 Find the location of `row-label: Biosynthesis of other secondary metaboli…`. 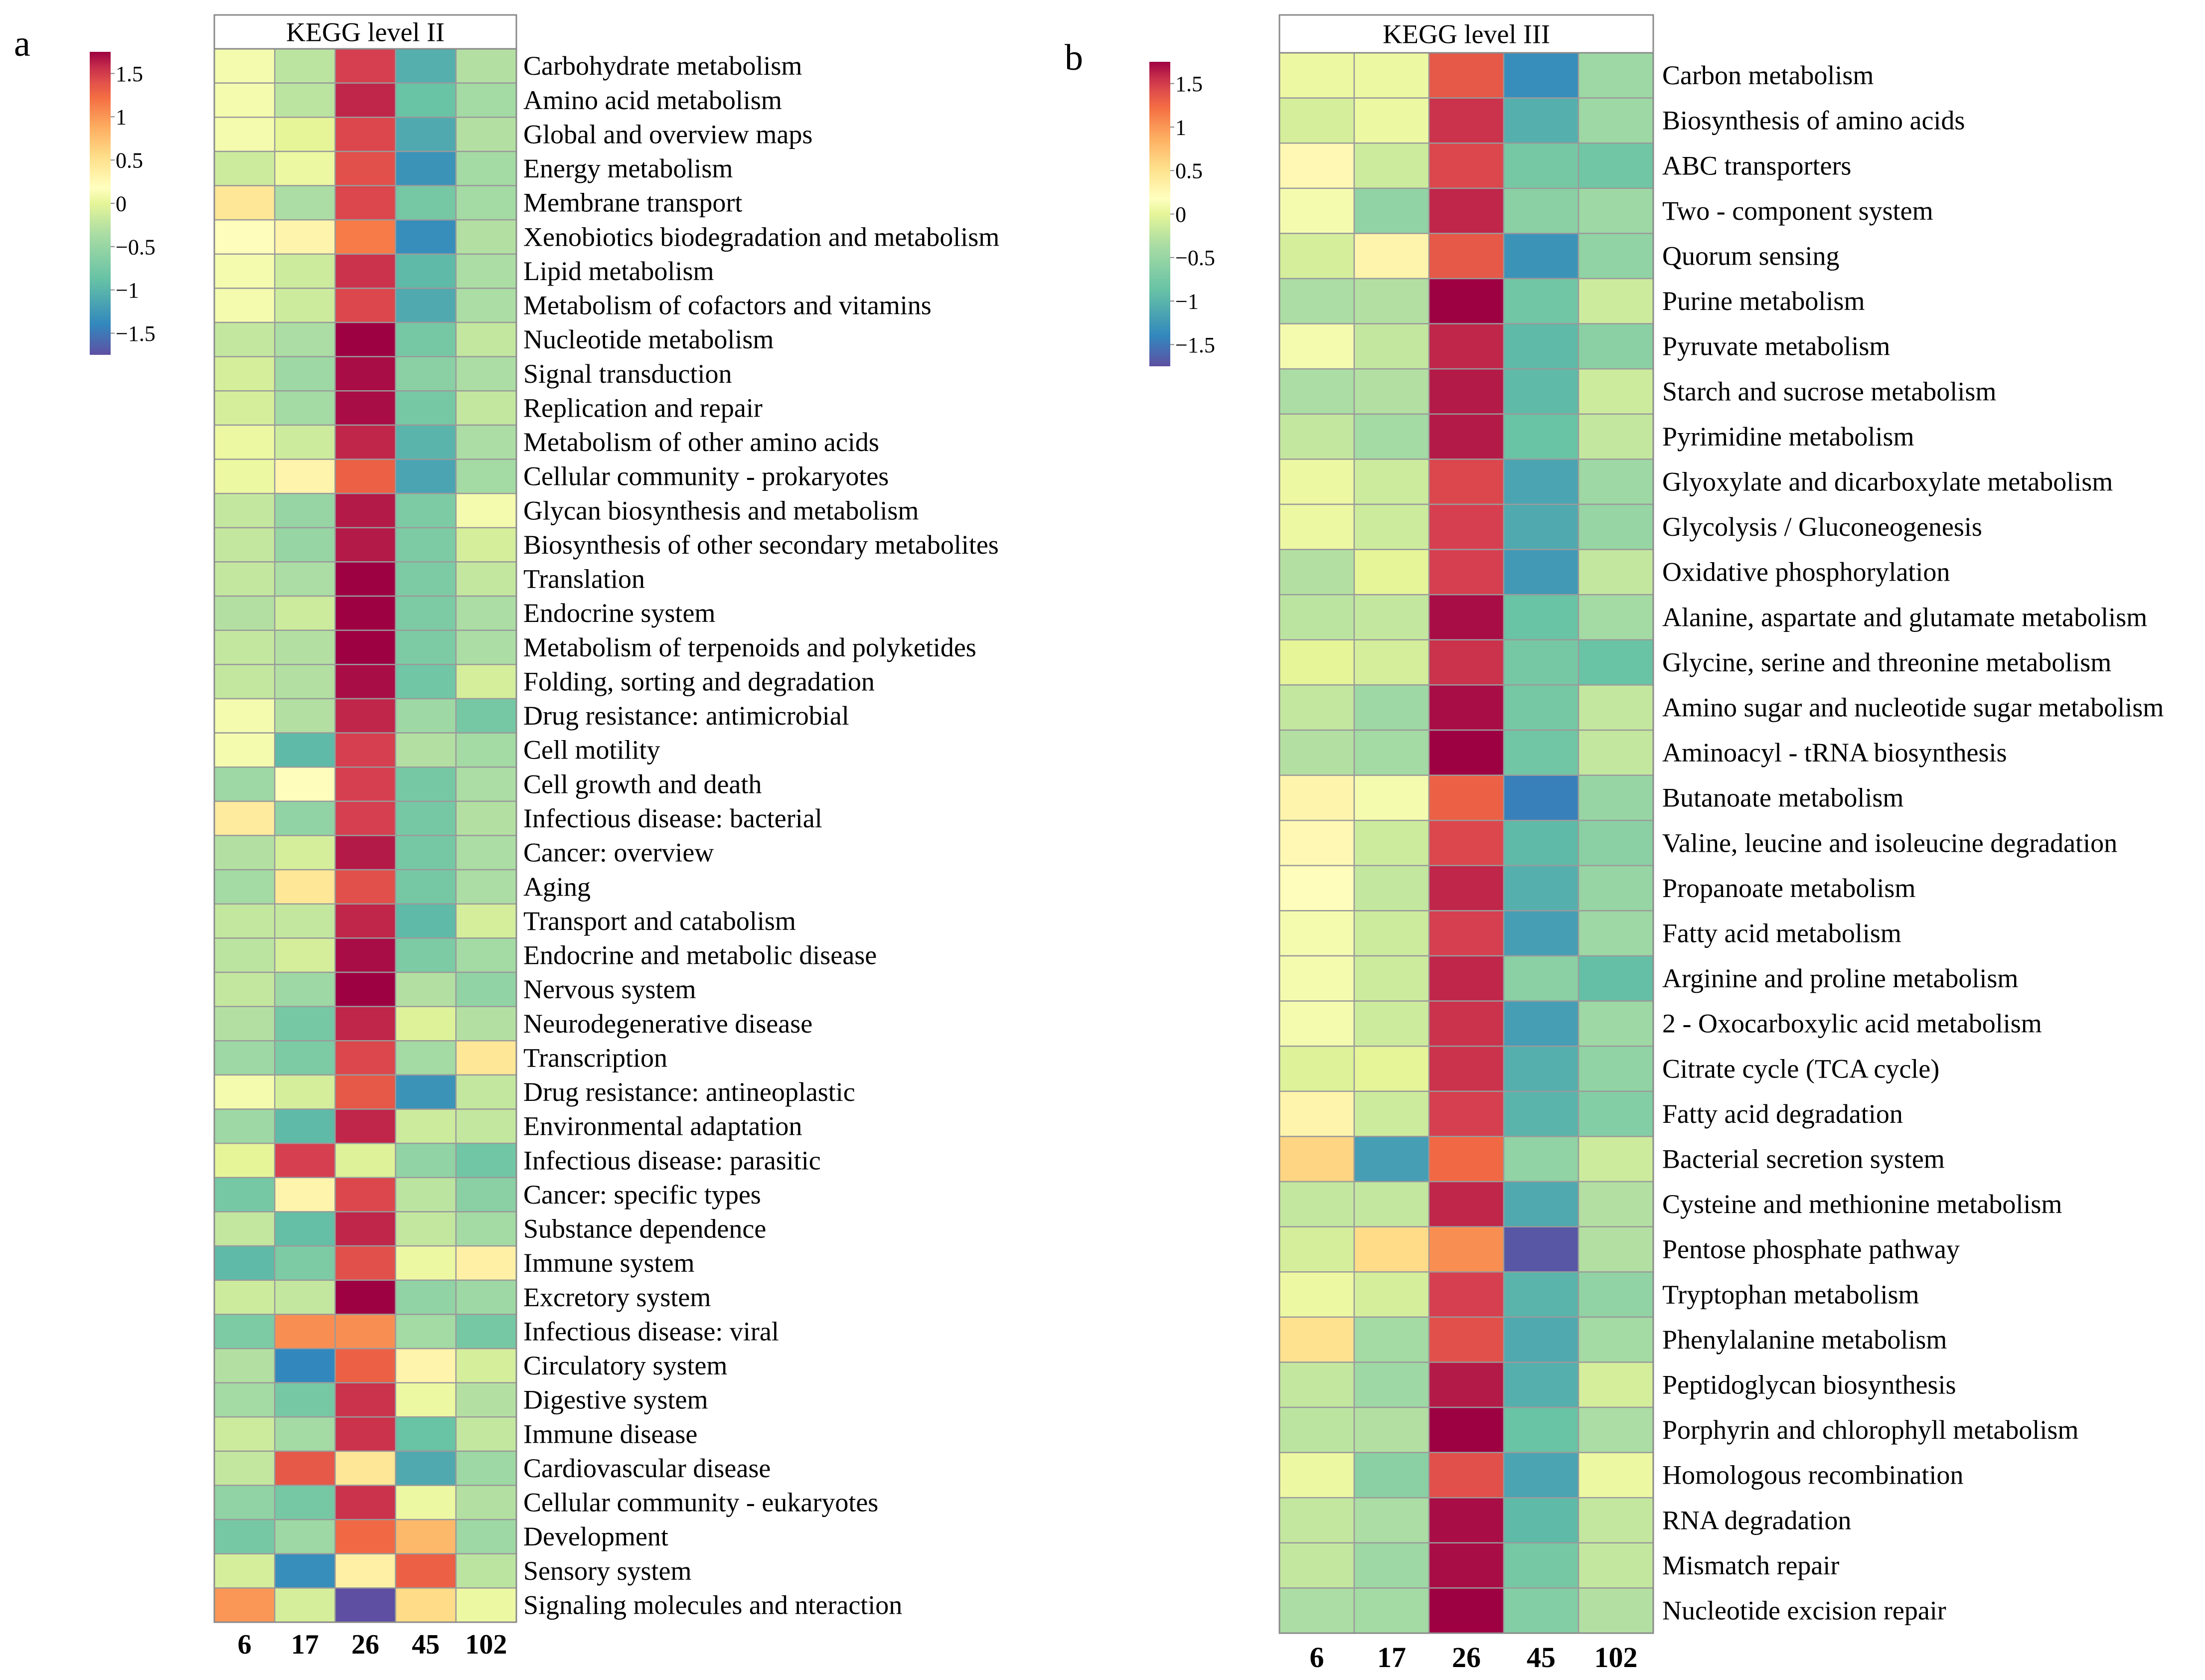

row-label: Biosynthesis of other secondary metaboli… is located at coordinates (761, 545).